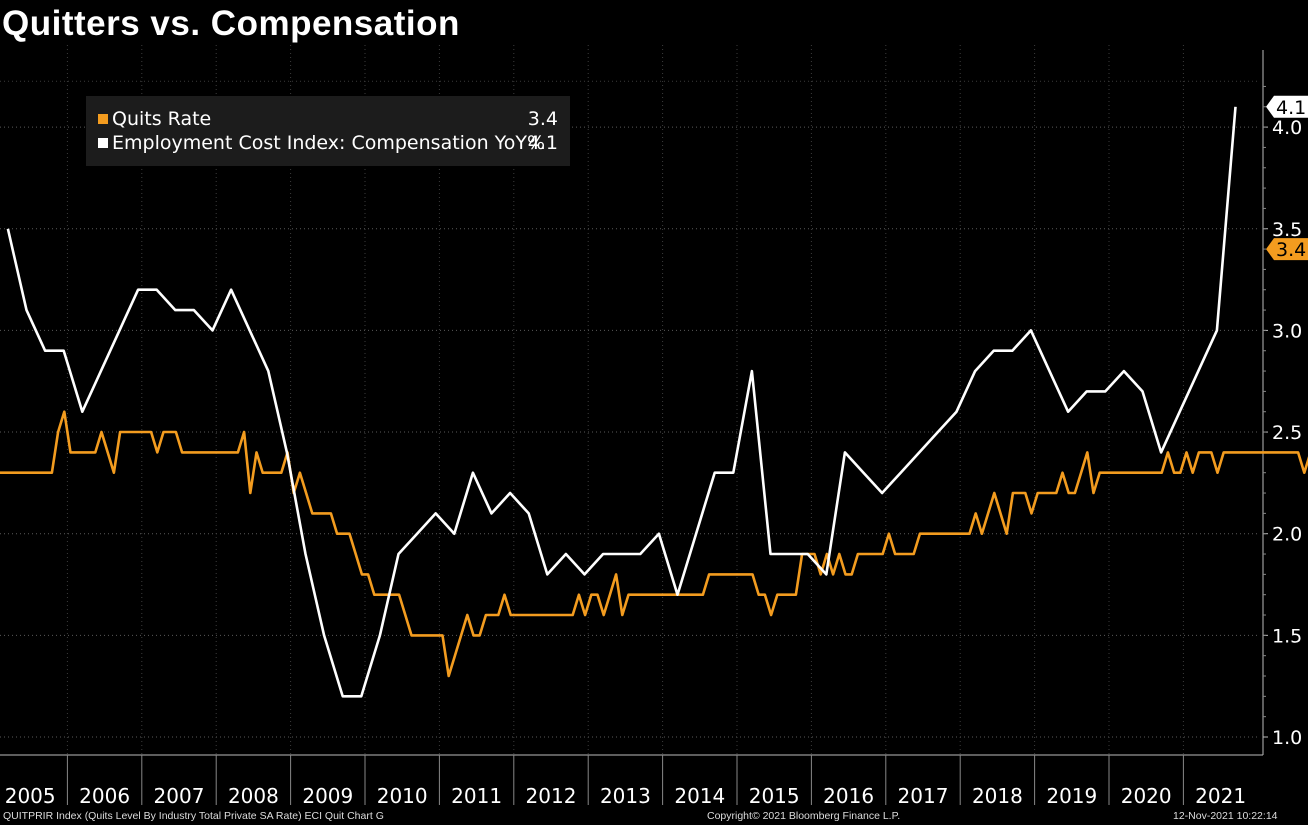 The image size is (1308, 825). Describe the element at coordinates (1225, 816) in the screenshot. I see `footer-timestamp: 12-Nov-2021 10:22:14` at that location.